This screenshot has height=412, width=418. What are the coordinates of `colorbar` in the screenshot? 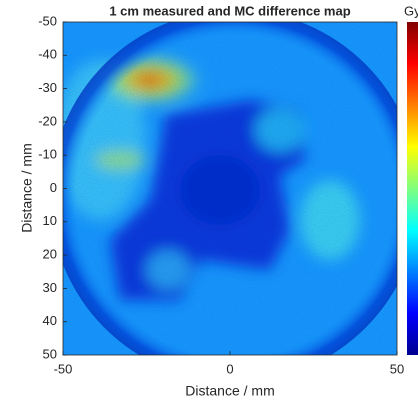 It's located at (412, 188).